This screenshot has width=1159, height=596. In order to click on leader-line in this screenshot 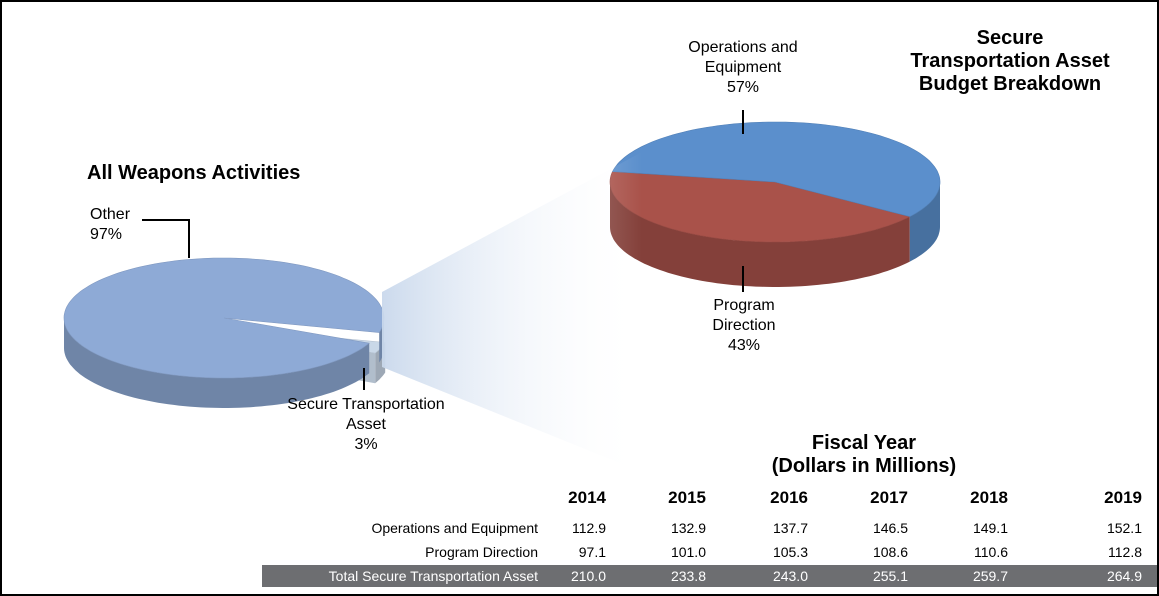, I will do `click(166, 238)`.